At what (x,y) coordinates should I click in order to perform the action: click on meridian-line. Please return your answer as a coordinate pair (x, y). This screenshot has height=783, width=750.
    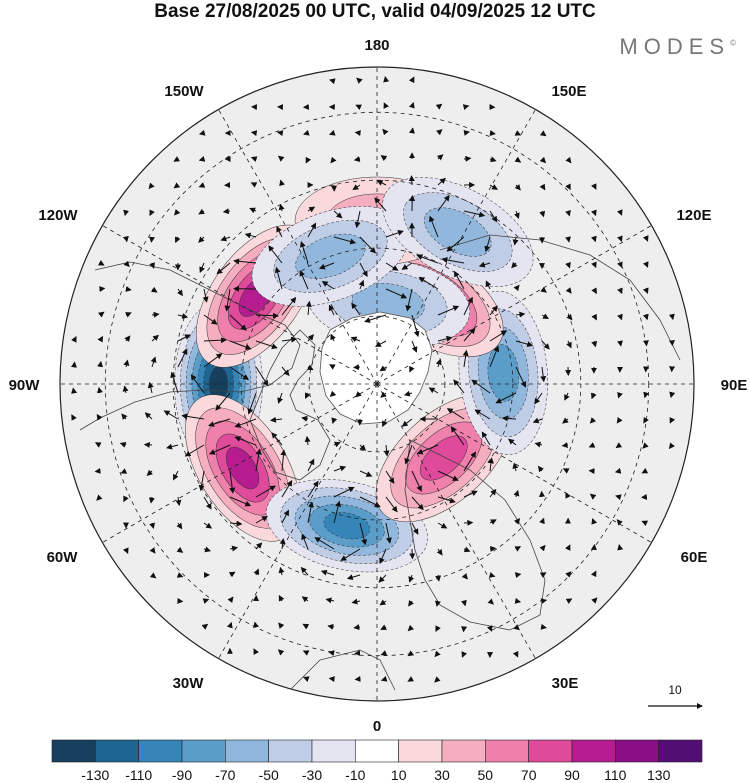
    Looking at the image, I should click on (456, 521).